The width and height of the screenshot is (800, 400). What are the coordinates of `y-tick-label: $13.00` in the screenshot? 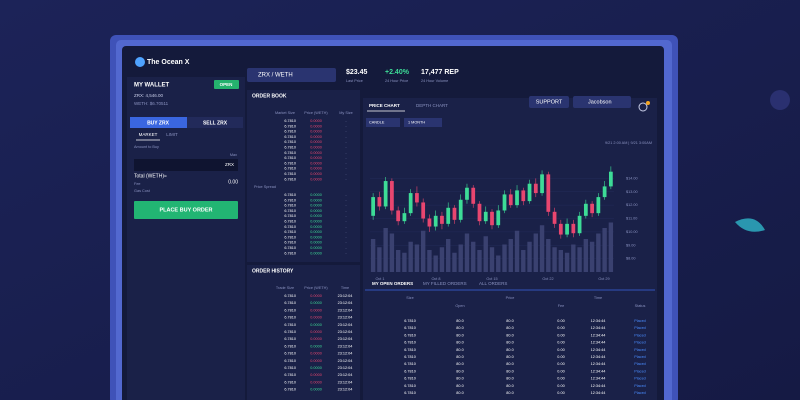 It's located at (632, 192).